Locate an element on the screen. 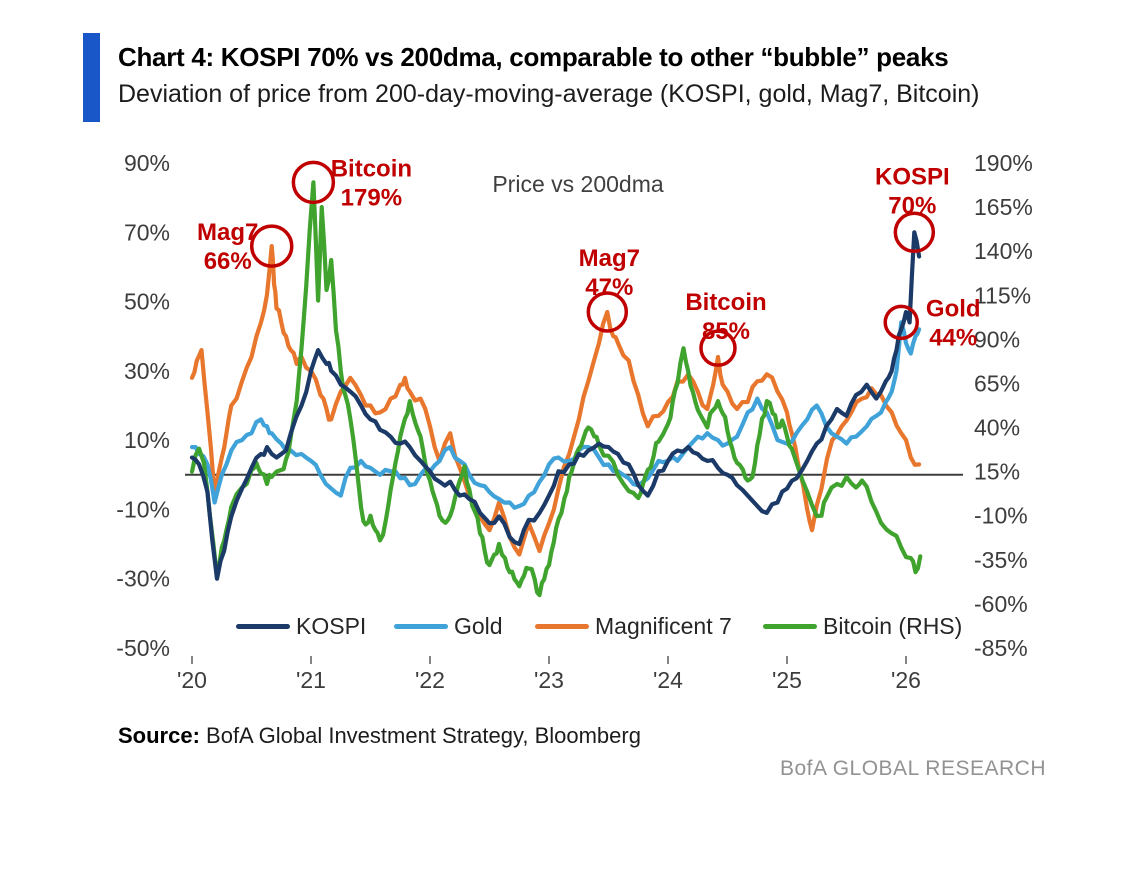  chart-note: Price vs 200dma is located at coordinates (578, 184).